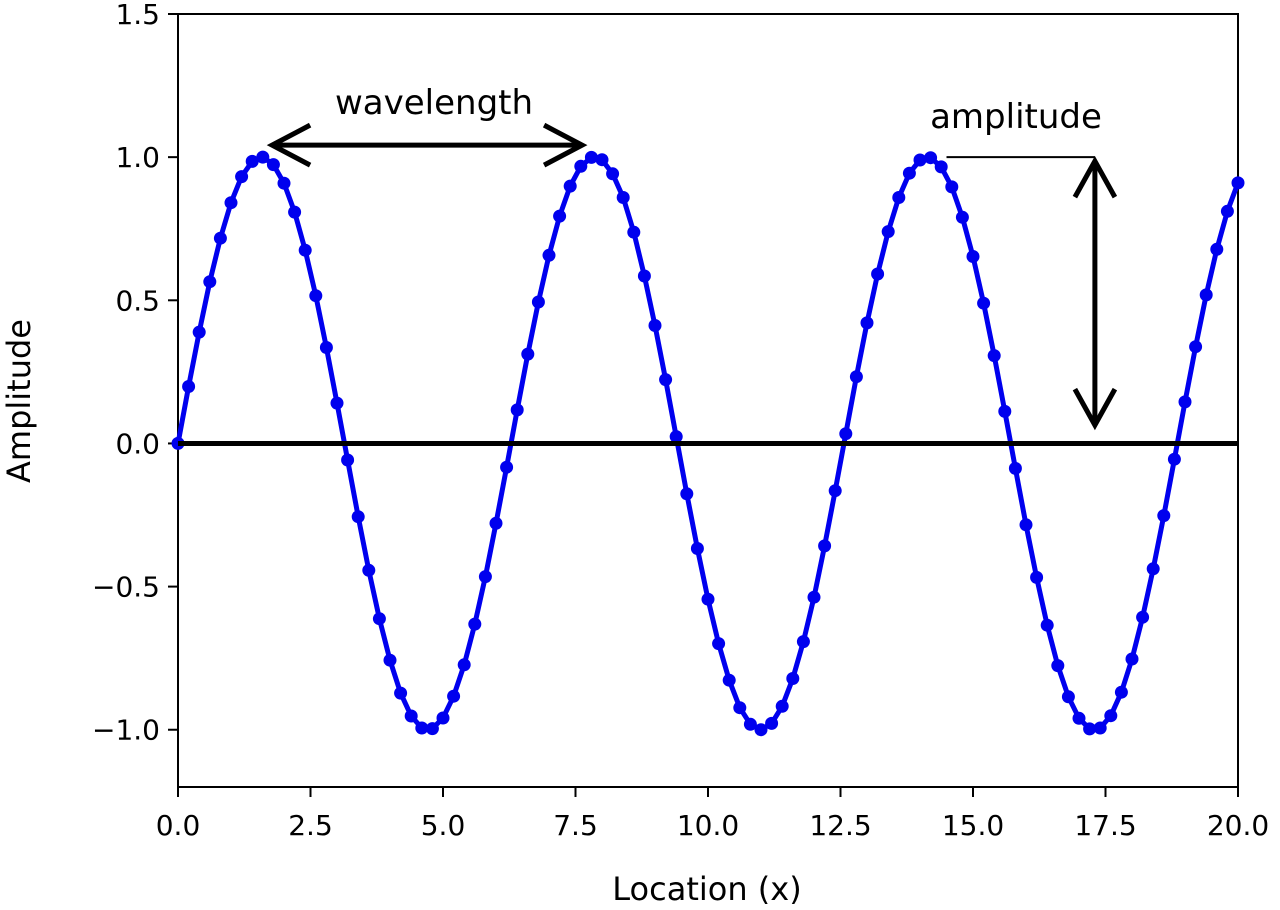 This screenshot has height=910, width=1280. Describe the element at coordinates (126, 730) in the screenshot. I see `y-tick-label: −1.0` at that location.